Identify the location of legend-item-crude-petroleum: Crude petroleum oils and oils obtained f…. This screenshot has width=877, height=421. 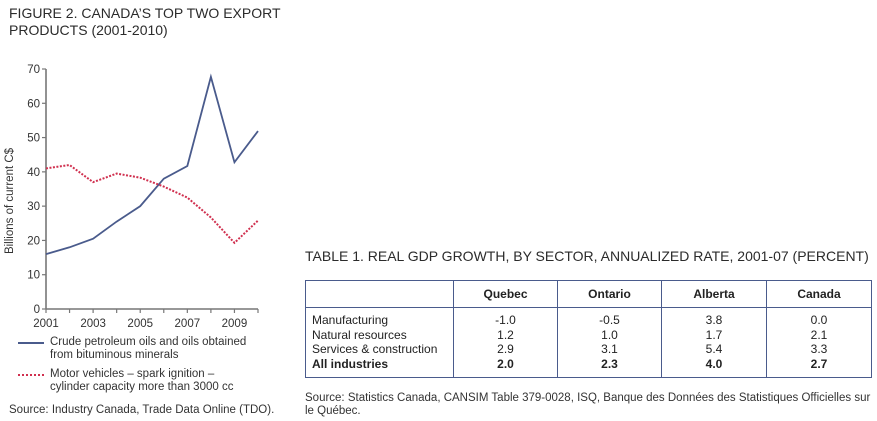
(155, 349).